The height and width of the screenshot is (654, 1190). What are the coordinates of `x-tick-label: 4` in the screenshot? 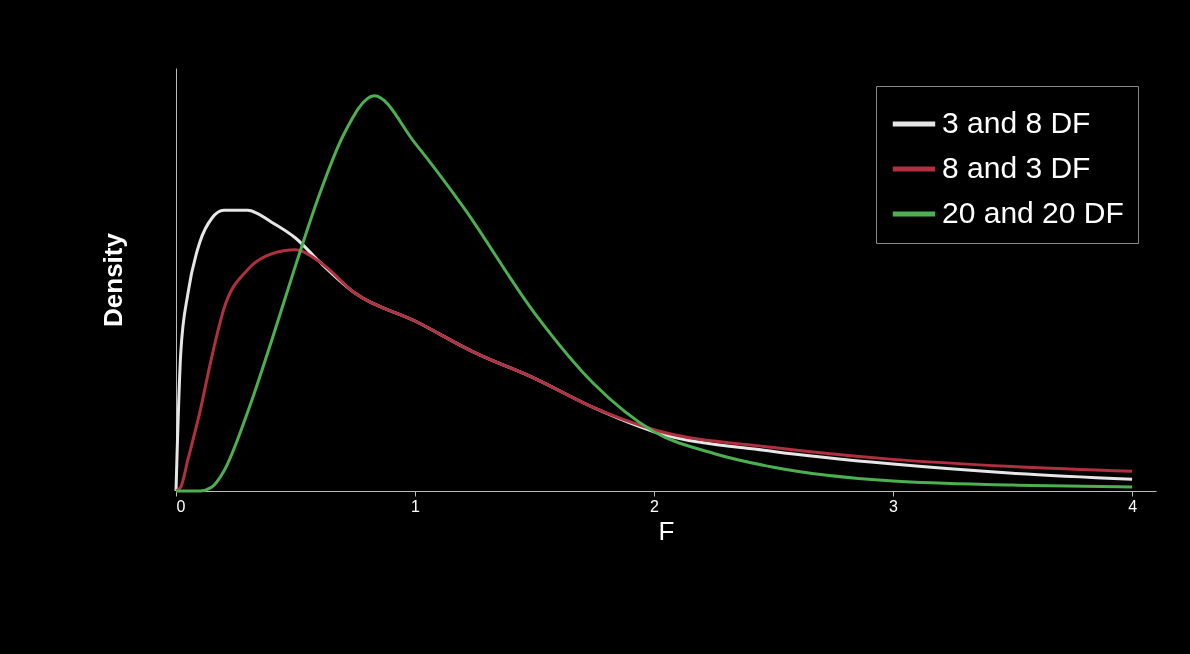 It's located at (1133, 506).